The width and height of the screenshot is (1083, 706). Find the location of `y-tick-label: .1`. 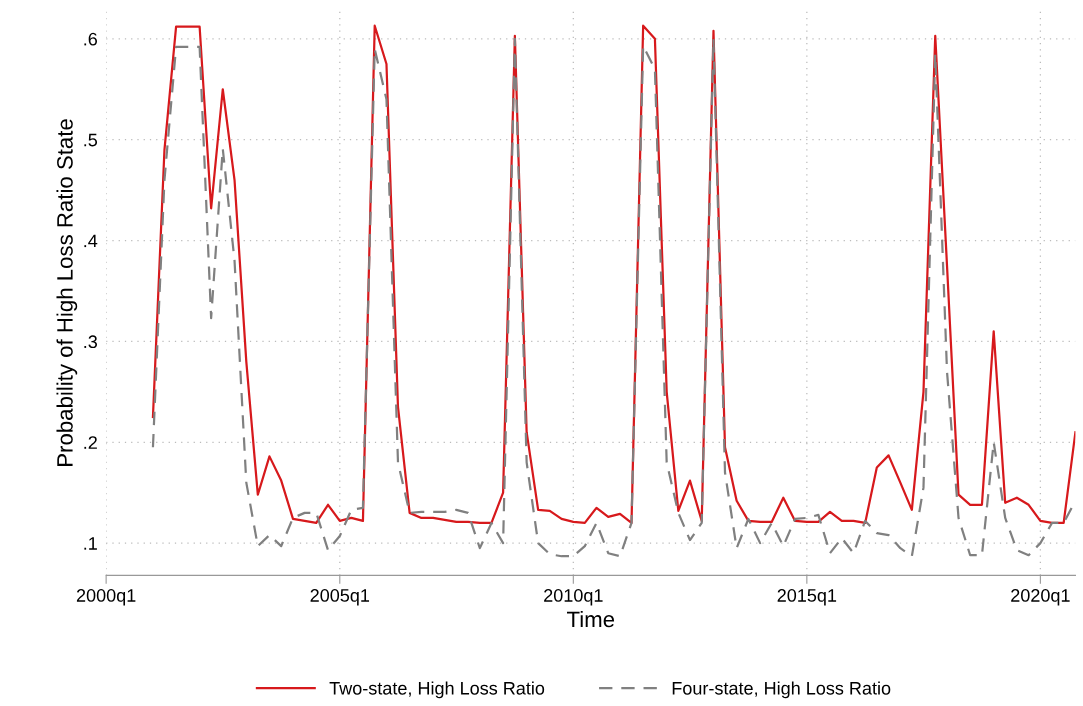

y-tick-label: .1 is located at coordinates (90, 543).